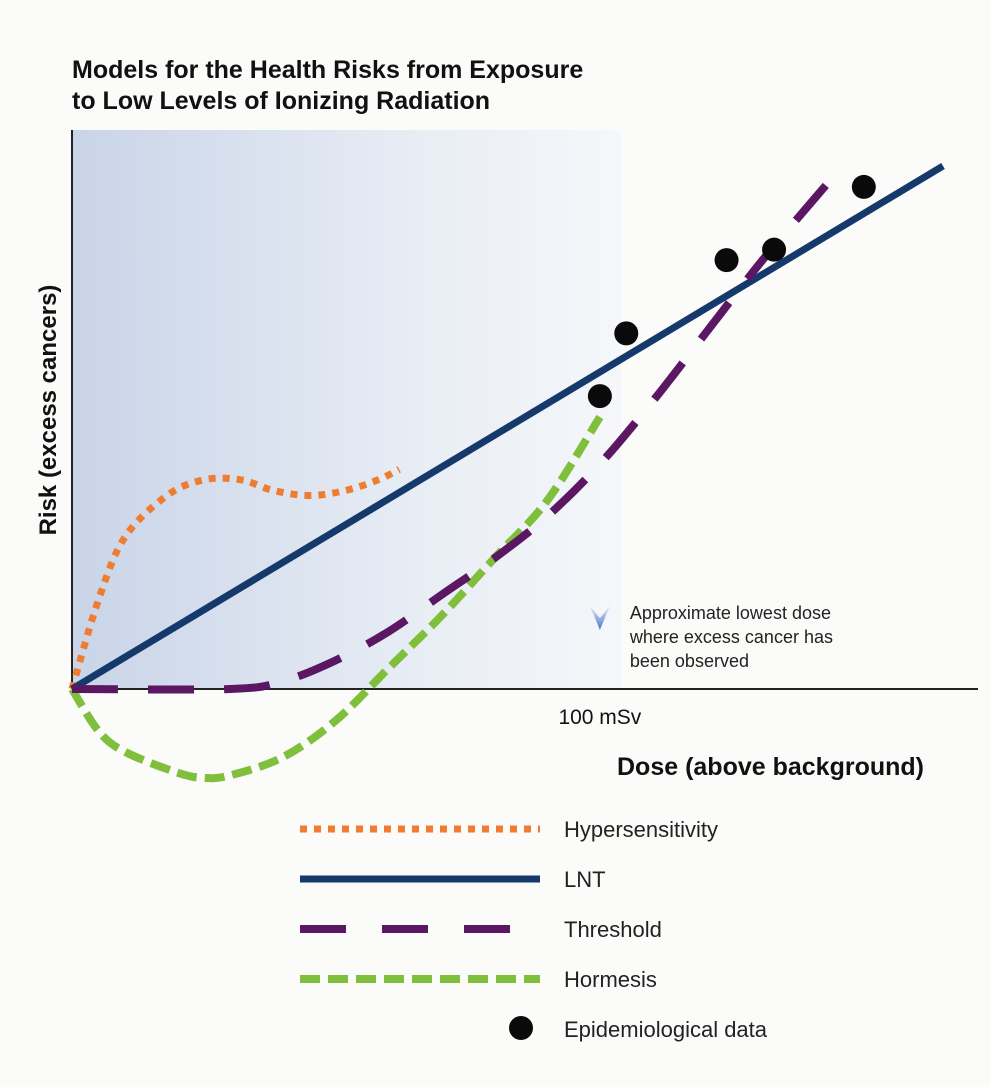 The image size is (991, 1087). Describe the element at coordinates (689, 661) in the screenshot. I see `annotation-line-3: been observed` at that location.